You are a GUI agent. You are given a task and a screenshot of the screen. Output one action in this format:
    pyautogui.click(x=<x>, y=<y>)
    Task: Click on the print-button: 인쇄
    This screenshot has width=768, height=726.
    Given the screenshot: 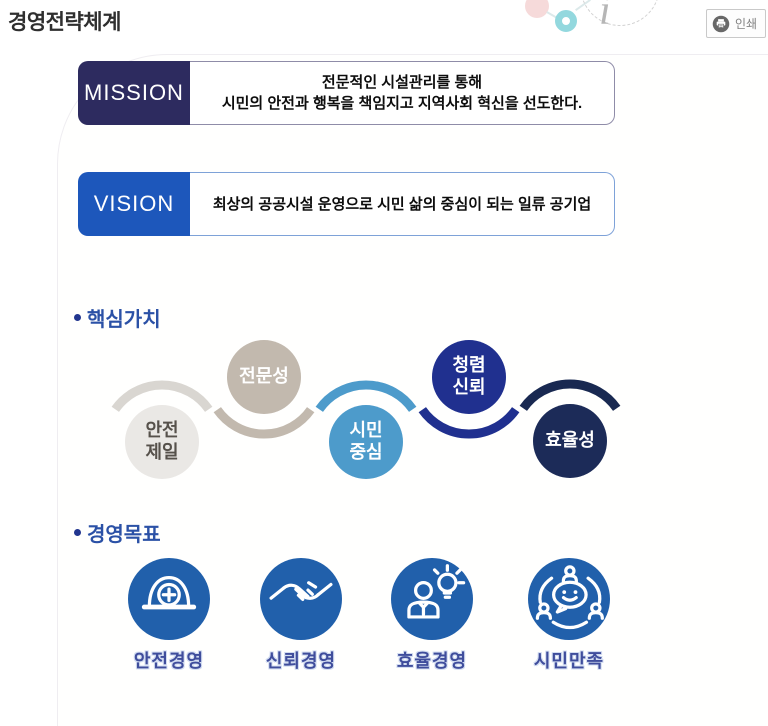 What is the action you would take?
    pyautogui.click(x=736, y=23)
    